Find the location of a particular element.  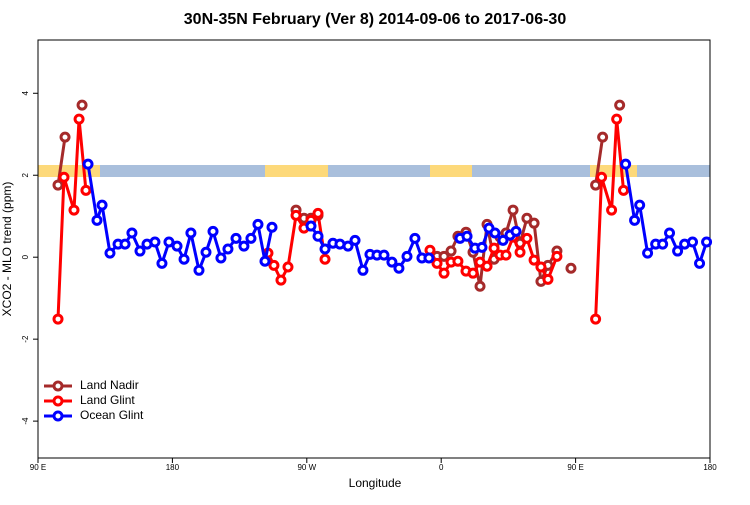

y-tick-label: 0 is located at coordinates (25, 256).